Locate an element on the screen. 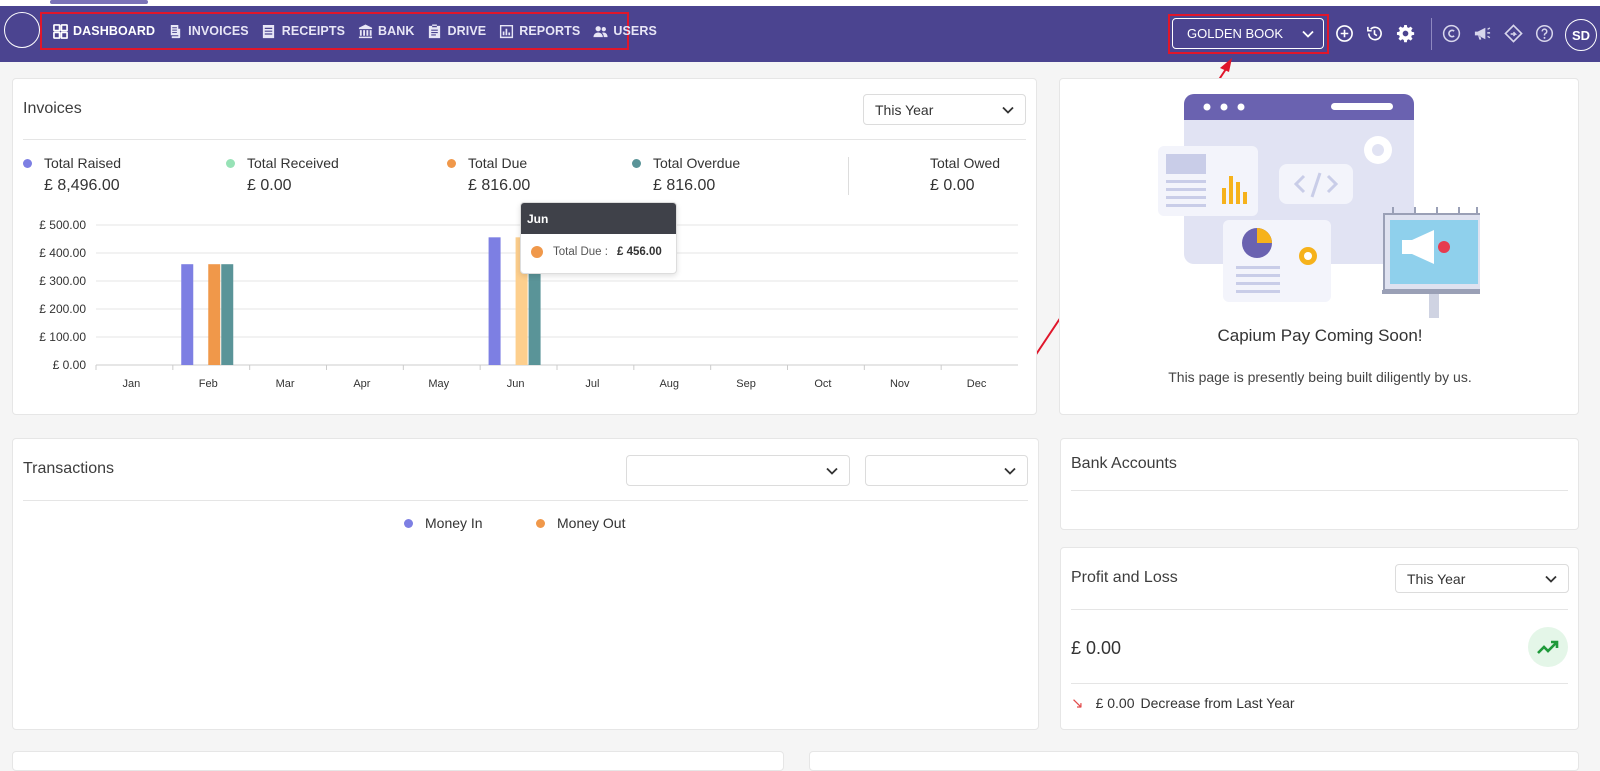 The width and height of the screenshot is (1600, 771). nav-highlight-box is located at coordinates (334, 31).